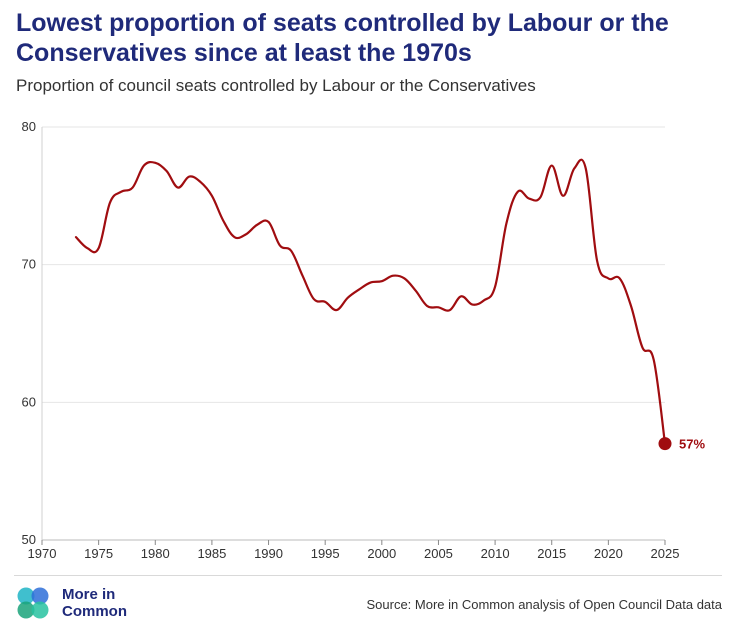 The height and width of the screenshot is (629, 732). I want to click on x-tick-label: 1985, so click(211, 553).